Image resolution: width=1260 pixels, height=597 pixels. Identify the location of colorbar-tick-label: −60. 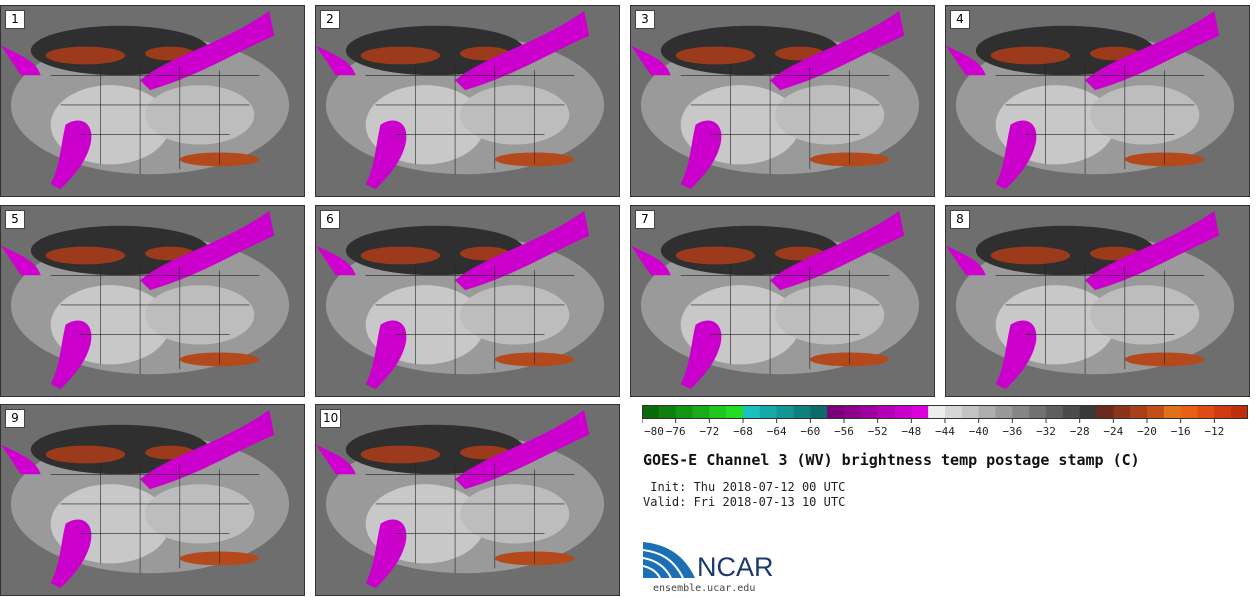
(810, 431).